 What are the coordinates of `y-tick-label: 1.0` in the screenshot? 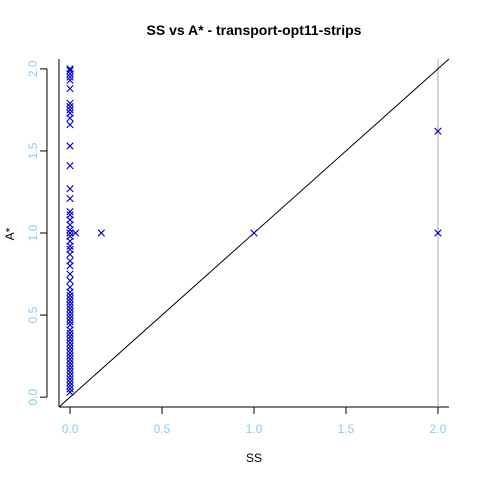 It's located at (33, 232).